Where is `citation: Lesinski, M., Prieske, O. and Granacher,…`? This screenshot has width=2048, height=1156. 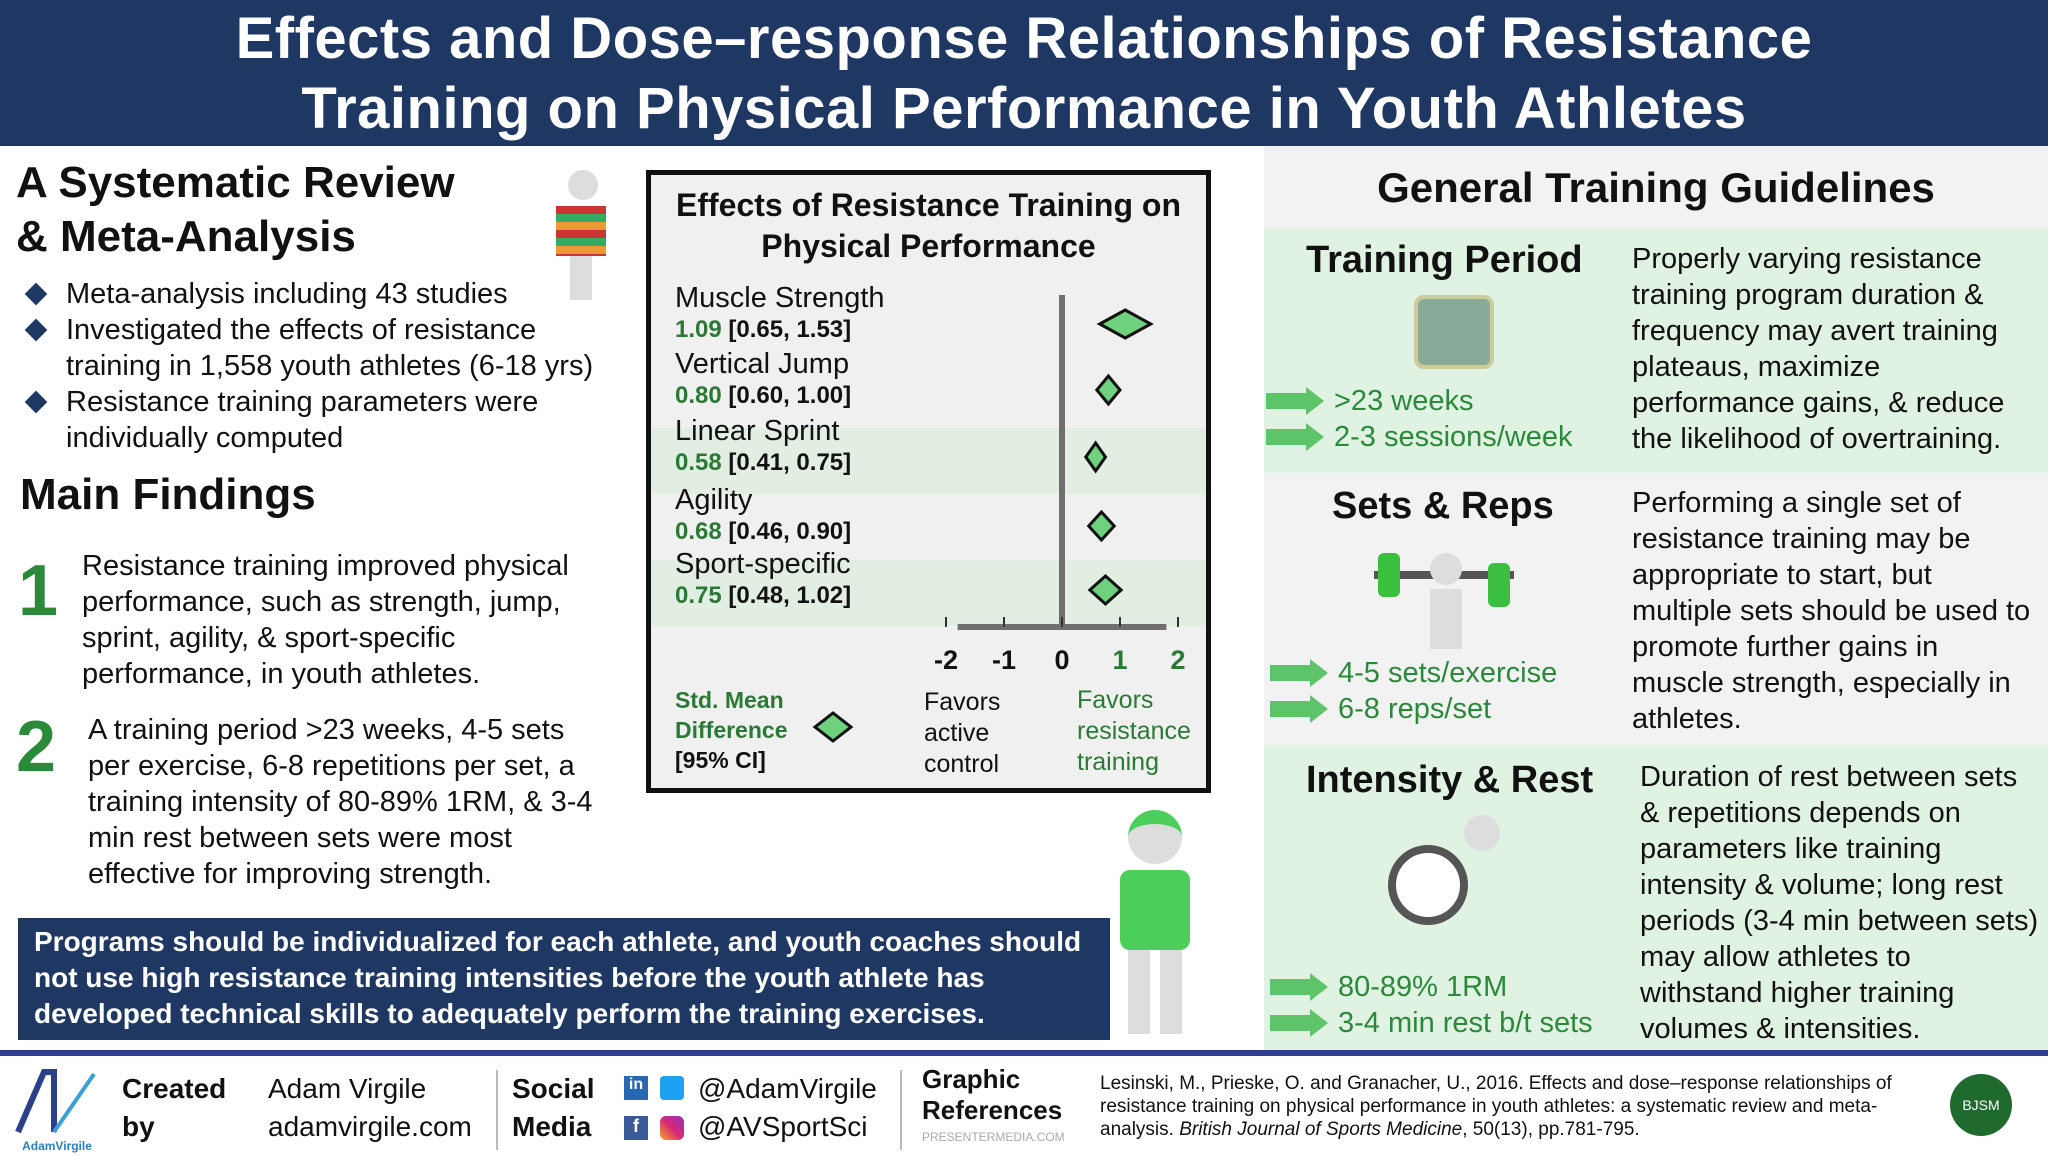 citation: Lesinski, M., Prieske, O. and Granacher,… is located at coordinates (1496, 1106).